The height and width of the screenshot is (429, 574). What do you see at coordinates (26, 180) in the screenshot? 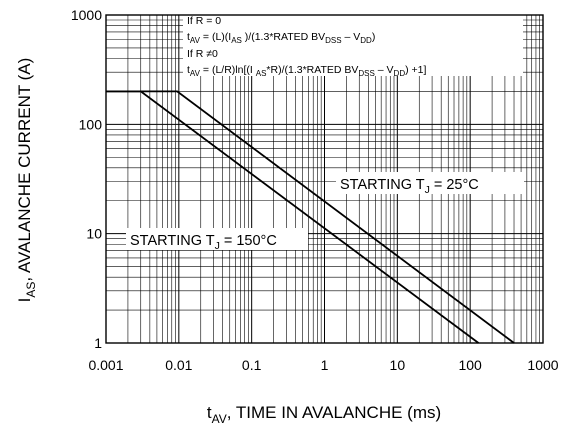
I see `y-axis-label: IAS, AVALANCHE CURRENT (A)` at bounding box center [26, 180].